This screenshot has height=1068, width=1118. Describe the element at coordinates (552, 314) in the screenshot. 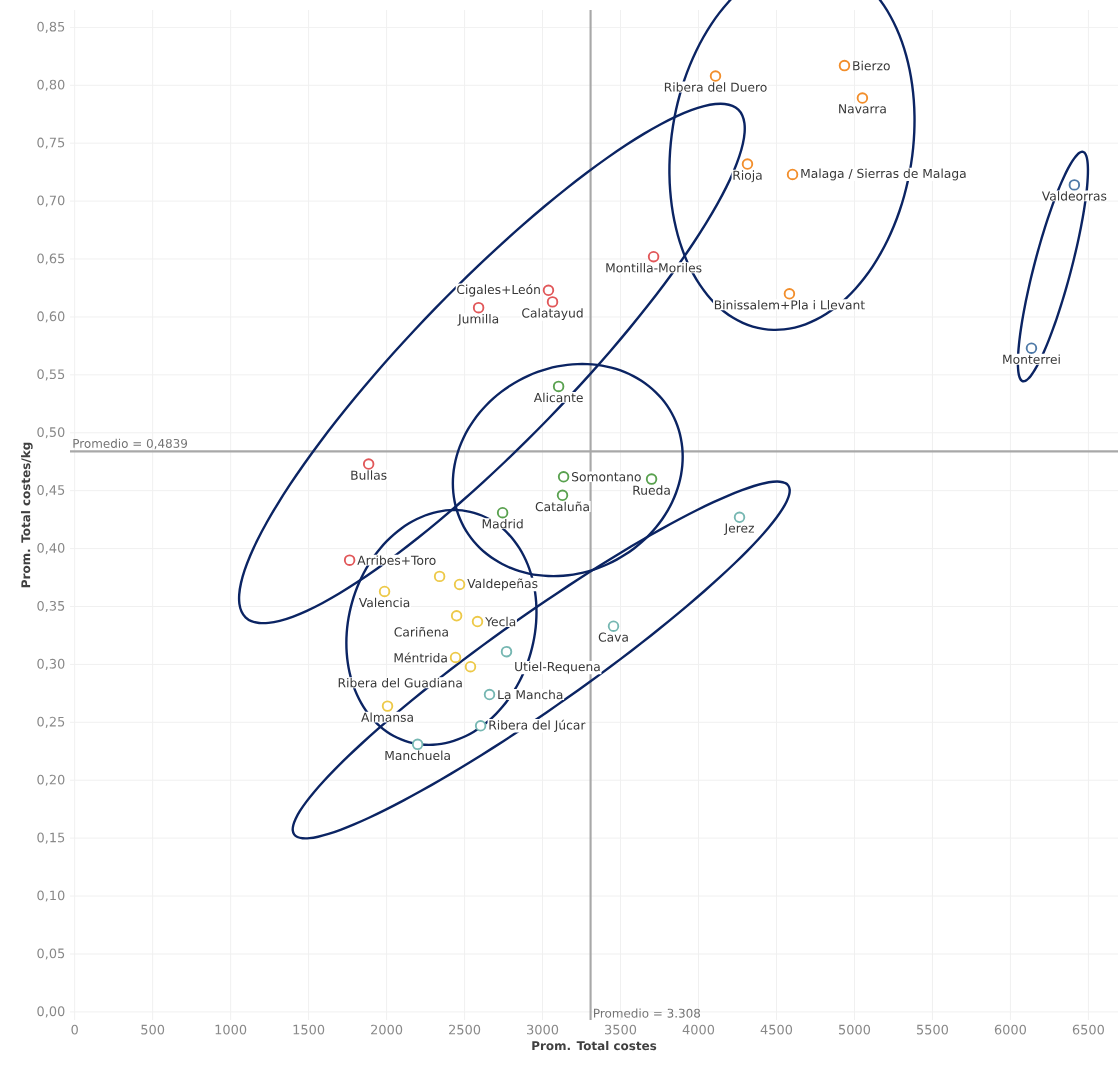

I see `annotation: Calatayud` at that location.